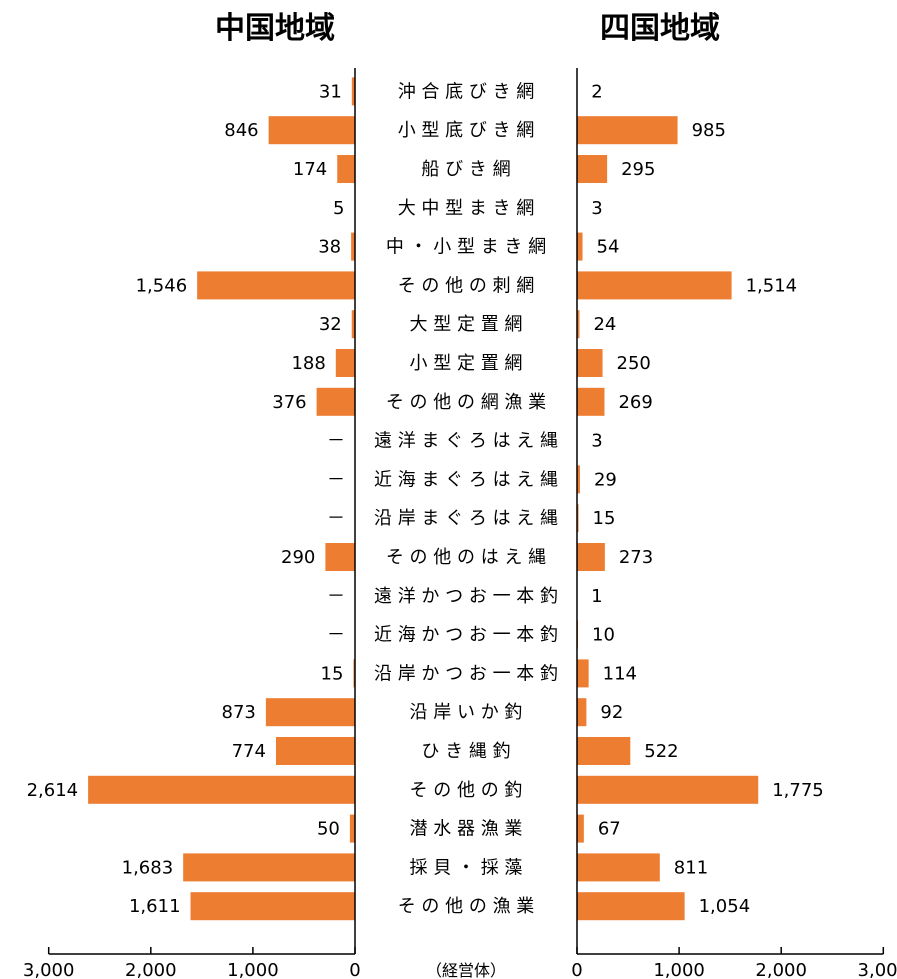 The width and height of the screenshot is (897, 979). What do you see at coordinates (466, 970) in the screenshot?
I see `unit-label: （経営体）` at bounding box center [466, 970].